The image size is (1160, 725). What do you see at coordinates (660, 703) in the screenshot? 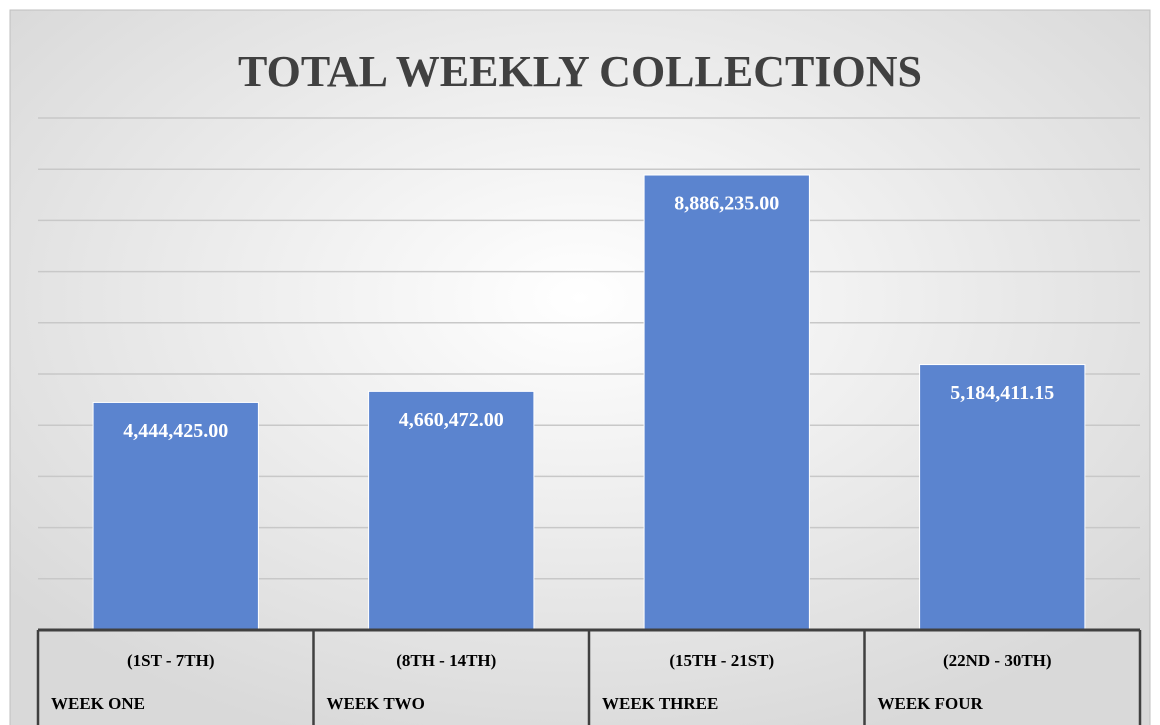
I see `x-tick-group-label: WEEK THREE` at bounding box center [660, 703].